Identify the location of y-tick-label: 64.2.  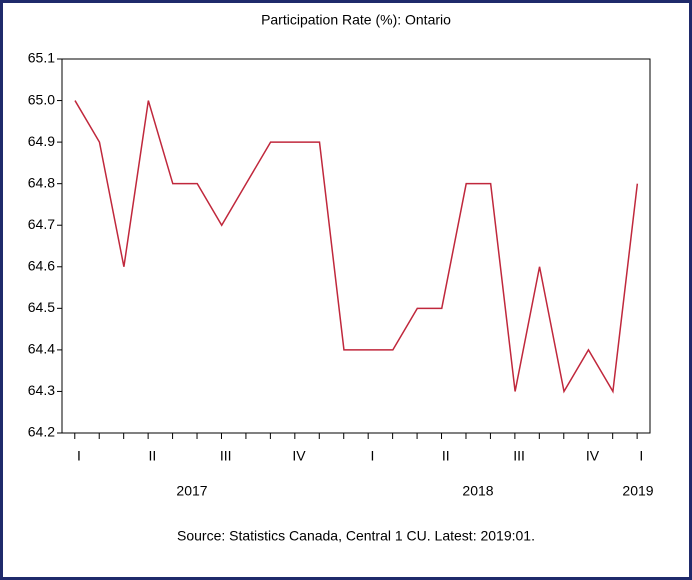
(41, 432).